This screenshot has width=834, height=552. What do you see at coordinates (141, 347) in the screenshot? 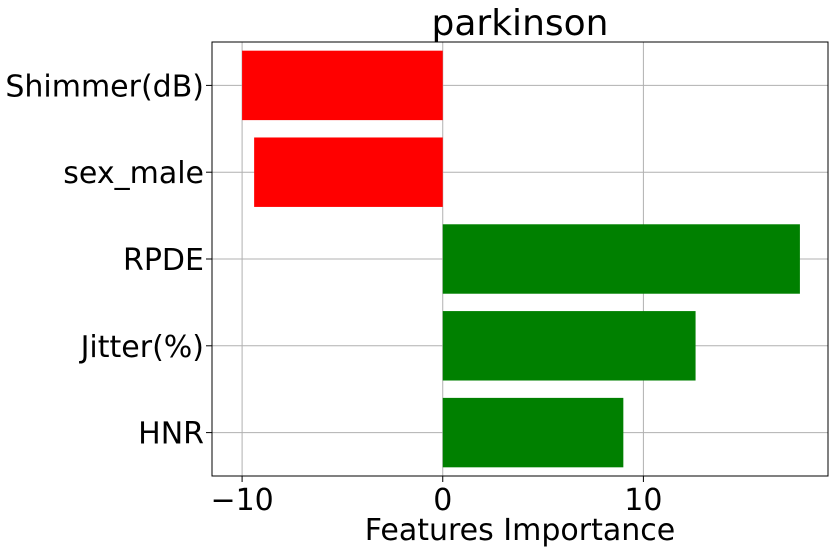
I see `y-tick-label: Jitter(%)` at bounding box center [141, 347].